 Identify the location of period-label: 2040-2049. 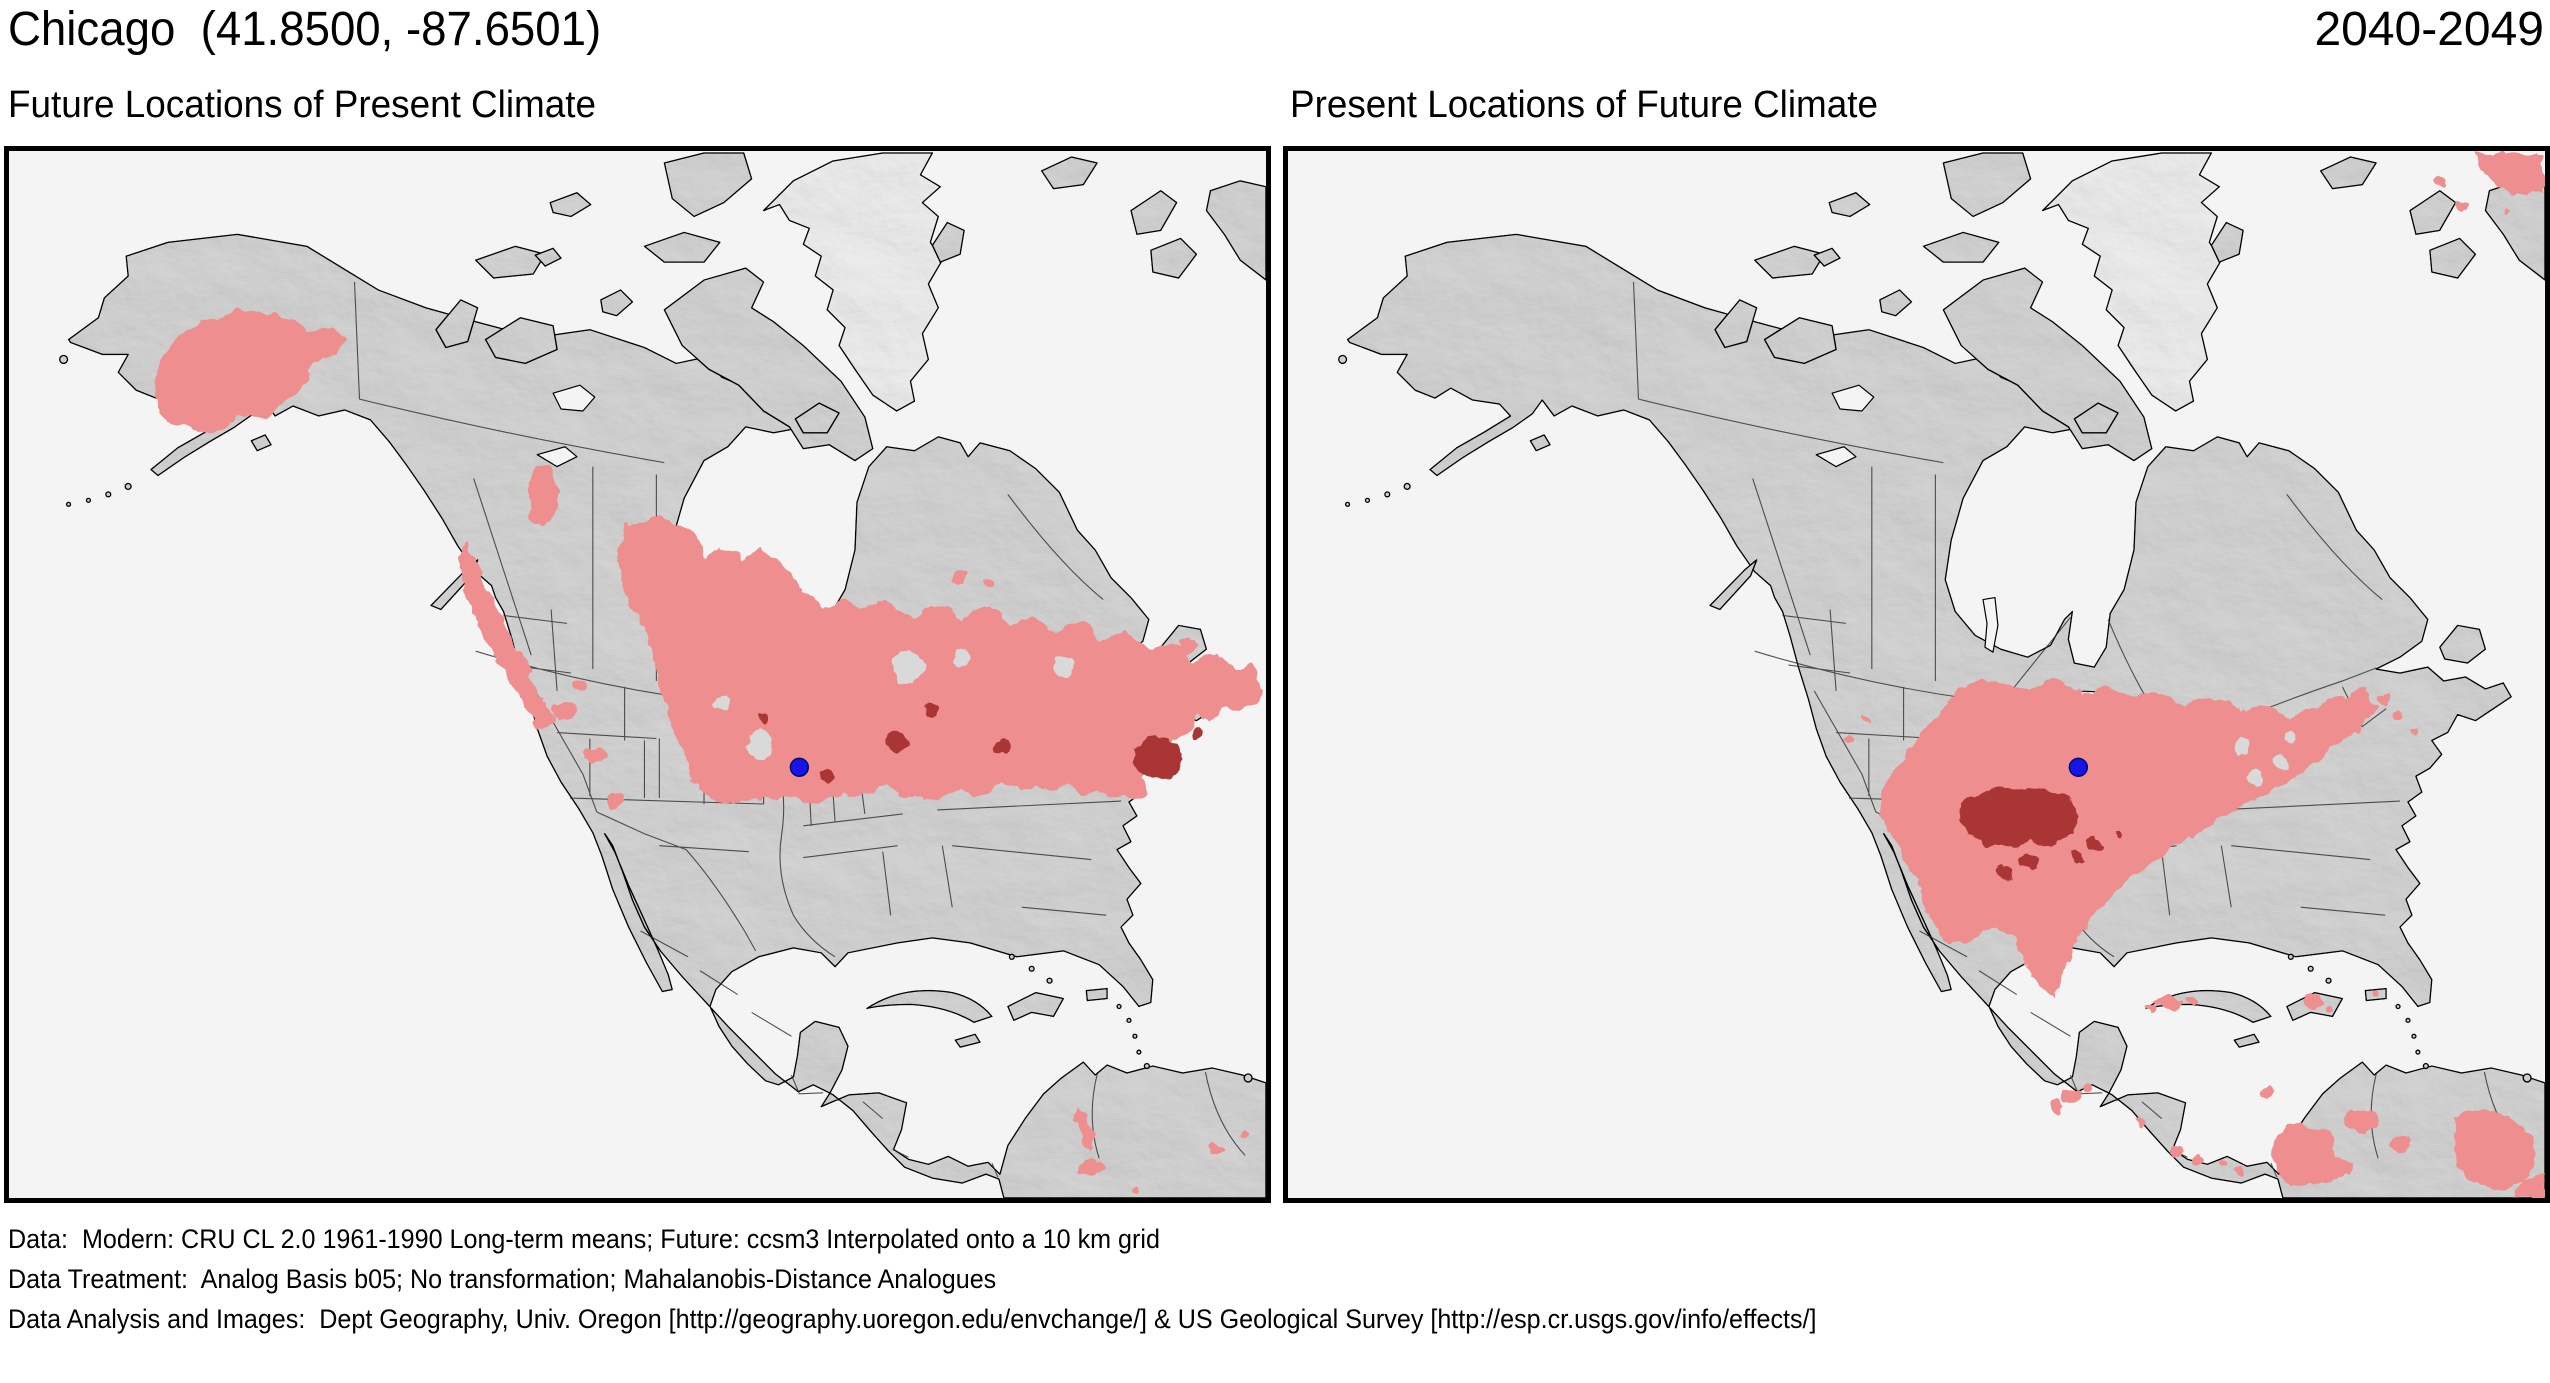
(2429, 29).